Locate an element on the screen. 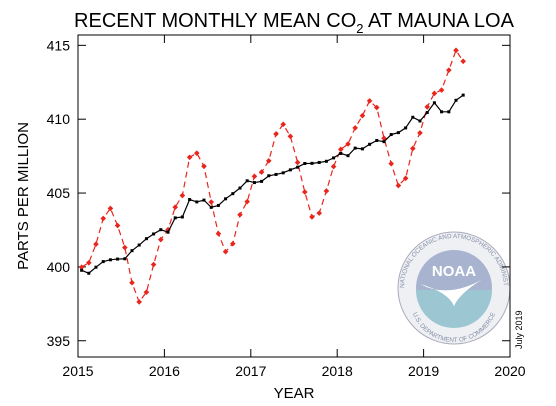 The image size is (556, 406). y-axis-title: PARTS PER MILLION is located at coordinates (23, 196).